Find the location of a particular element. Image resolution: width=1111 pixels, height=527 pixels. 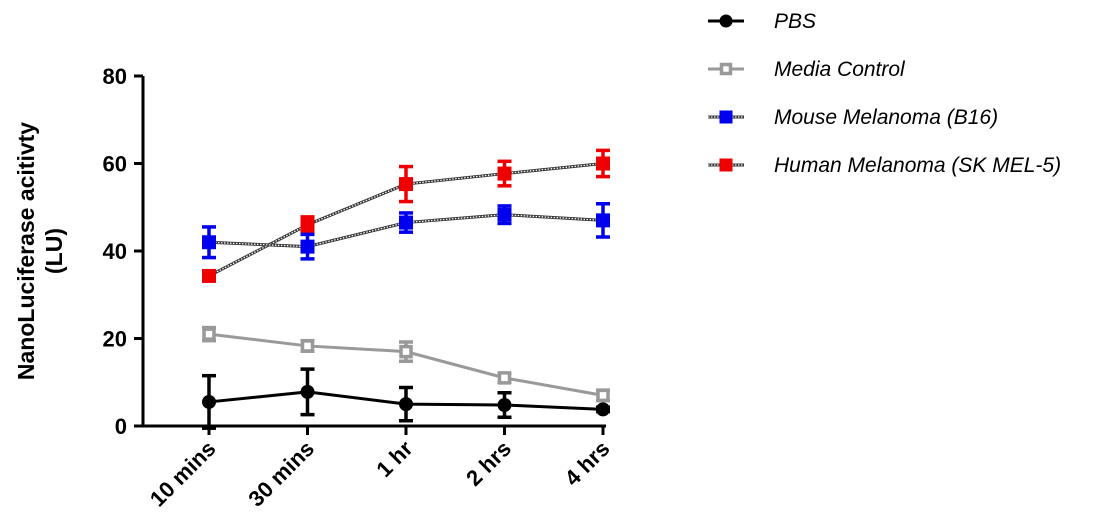

legend-label: Mouse Melanoma (B16) is located at coordinates (886, 117).